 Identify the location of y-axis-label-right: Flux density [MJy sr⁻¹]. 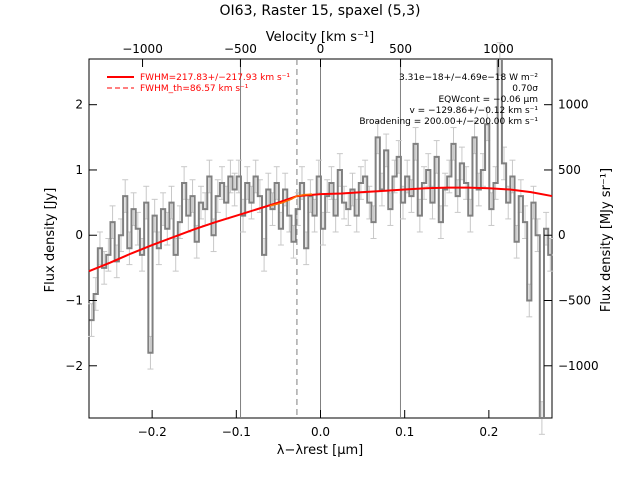
(606, 240).